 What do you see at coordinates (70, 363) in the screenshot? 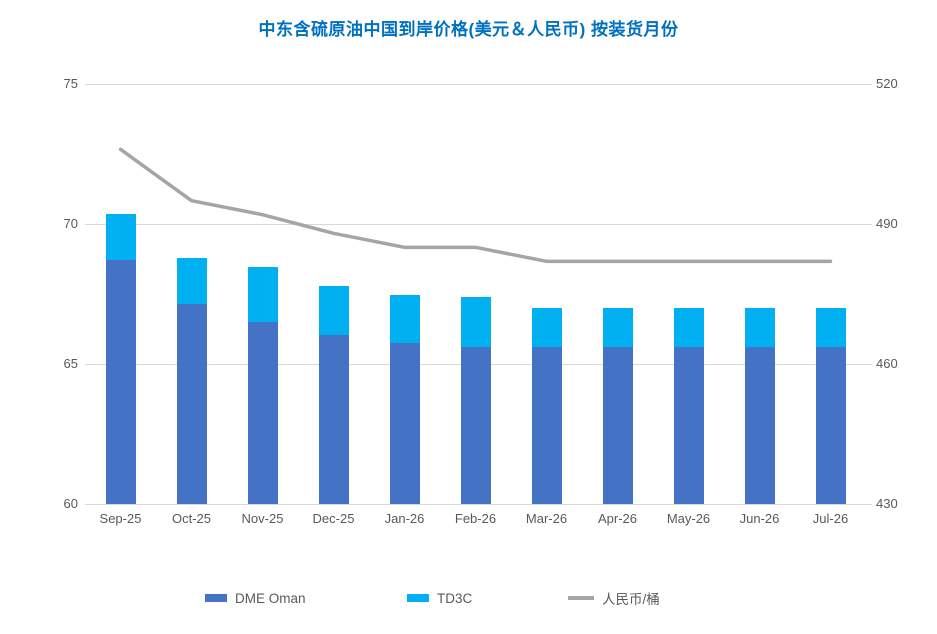
I see `y-axis-left-tick: 65` at bounding box center [70, 363].